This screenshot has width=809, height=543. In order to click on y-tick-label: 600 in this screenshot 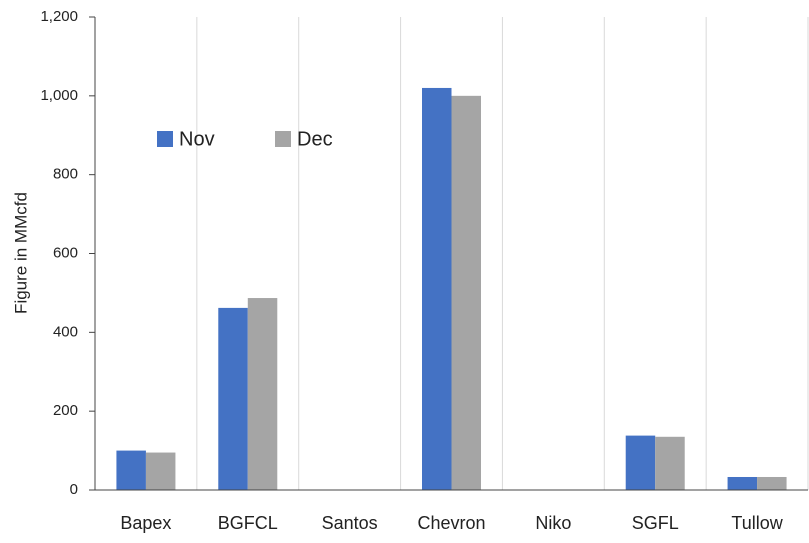, I will do `click(65, 252)`.